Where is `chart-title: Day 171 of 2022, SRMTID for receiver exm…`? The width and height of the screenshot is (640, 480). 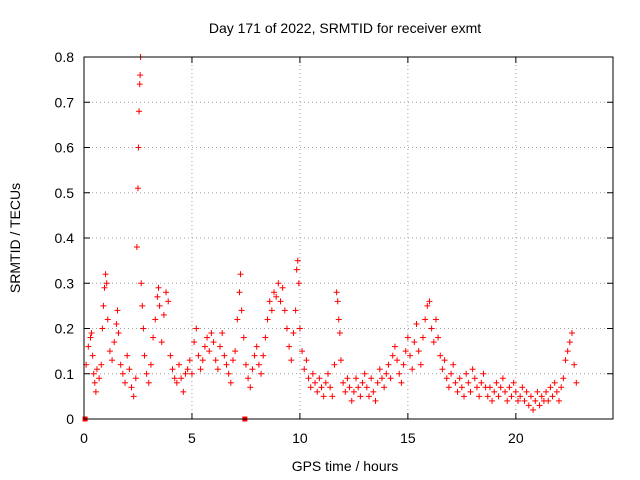 chart-title: Day 171 of 2022, SRMTID for receiver exm… is located at coordinates (345, 28).